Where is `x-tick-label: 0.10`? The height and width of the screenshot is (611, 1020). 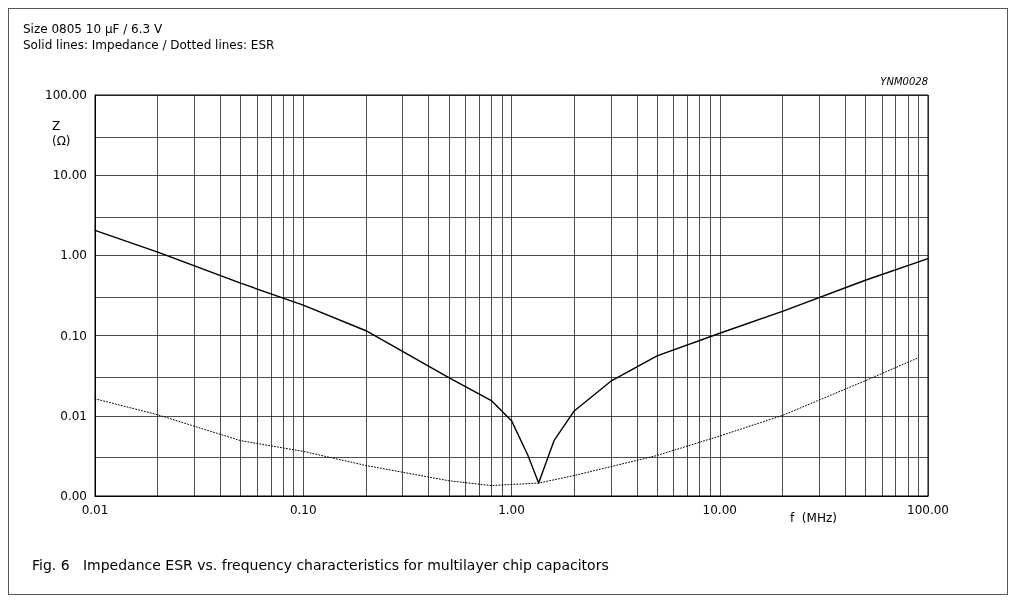
x-tick-label: 0.10 is located at coordinates (303, 510).